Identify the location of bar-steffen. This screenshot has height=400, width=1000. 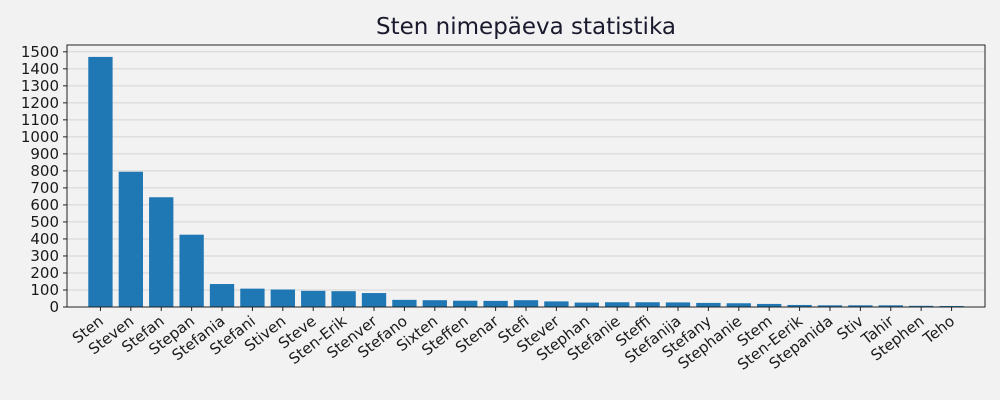
(465, 303).